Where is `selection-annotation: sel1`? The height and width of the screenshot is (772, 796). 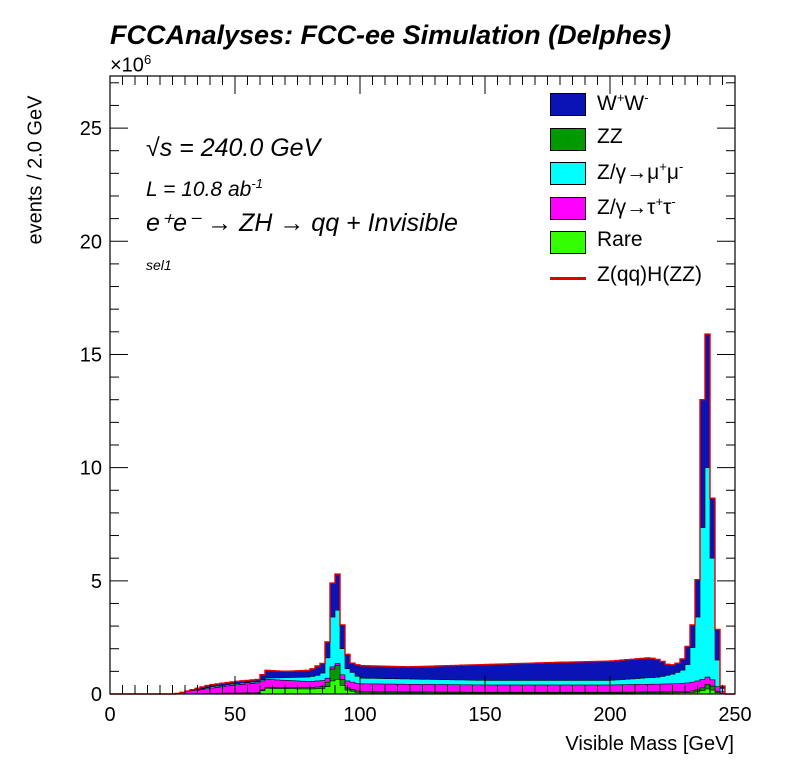
selection-annotation: sel1 is located at coordinates (159, 265).